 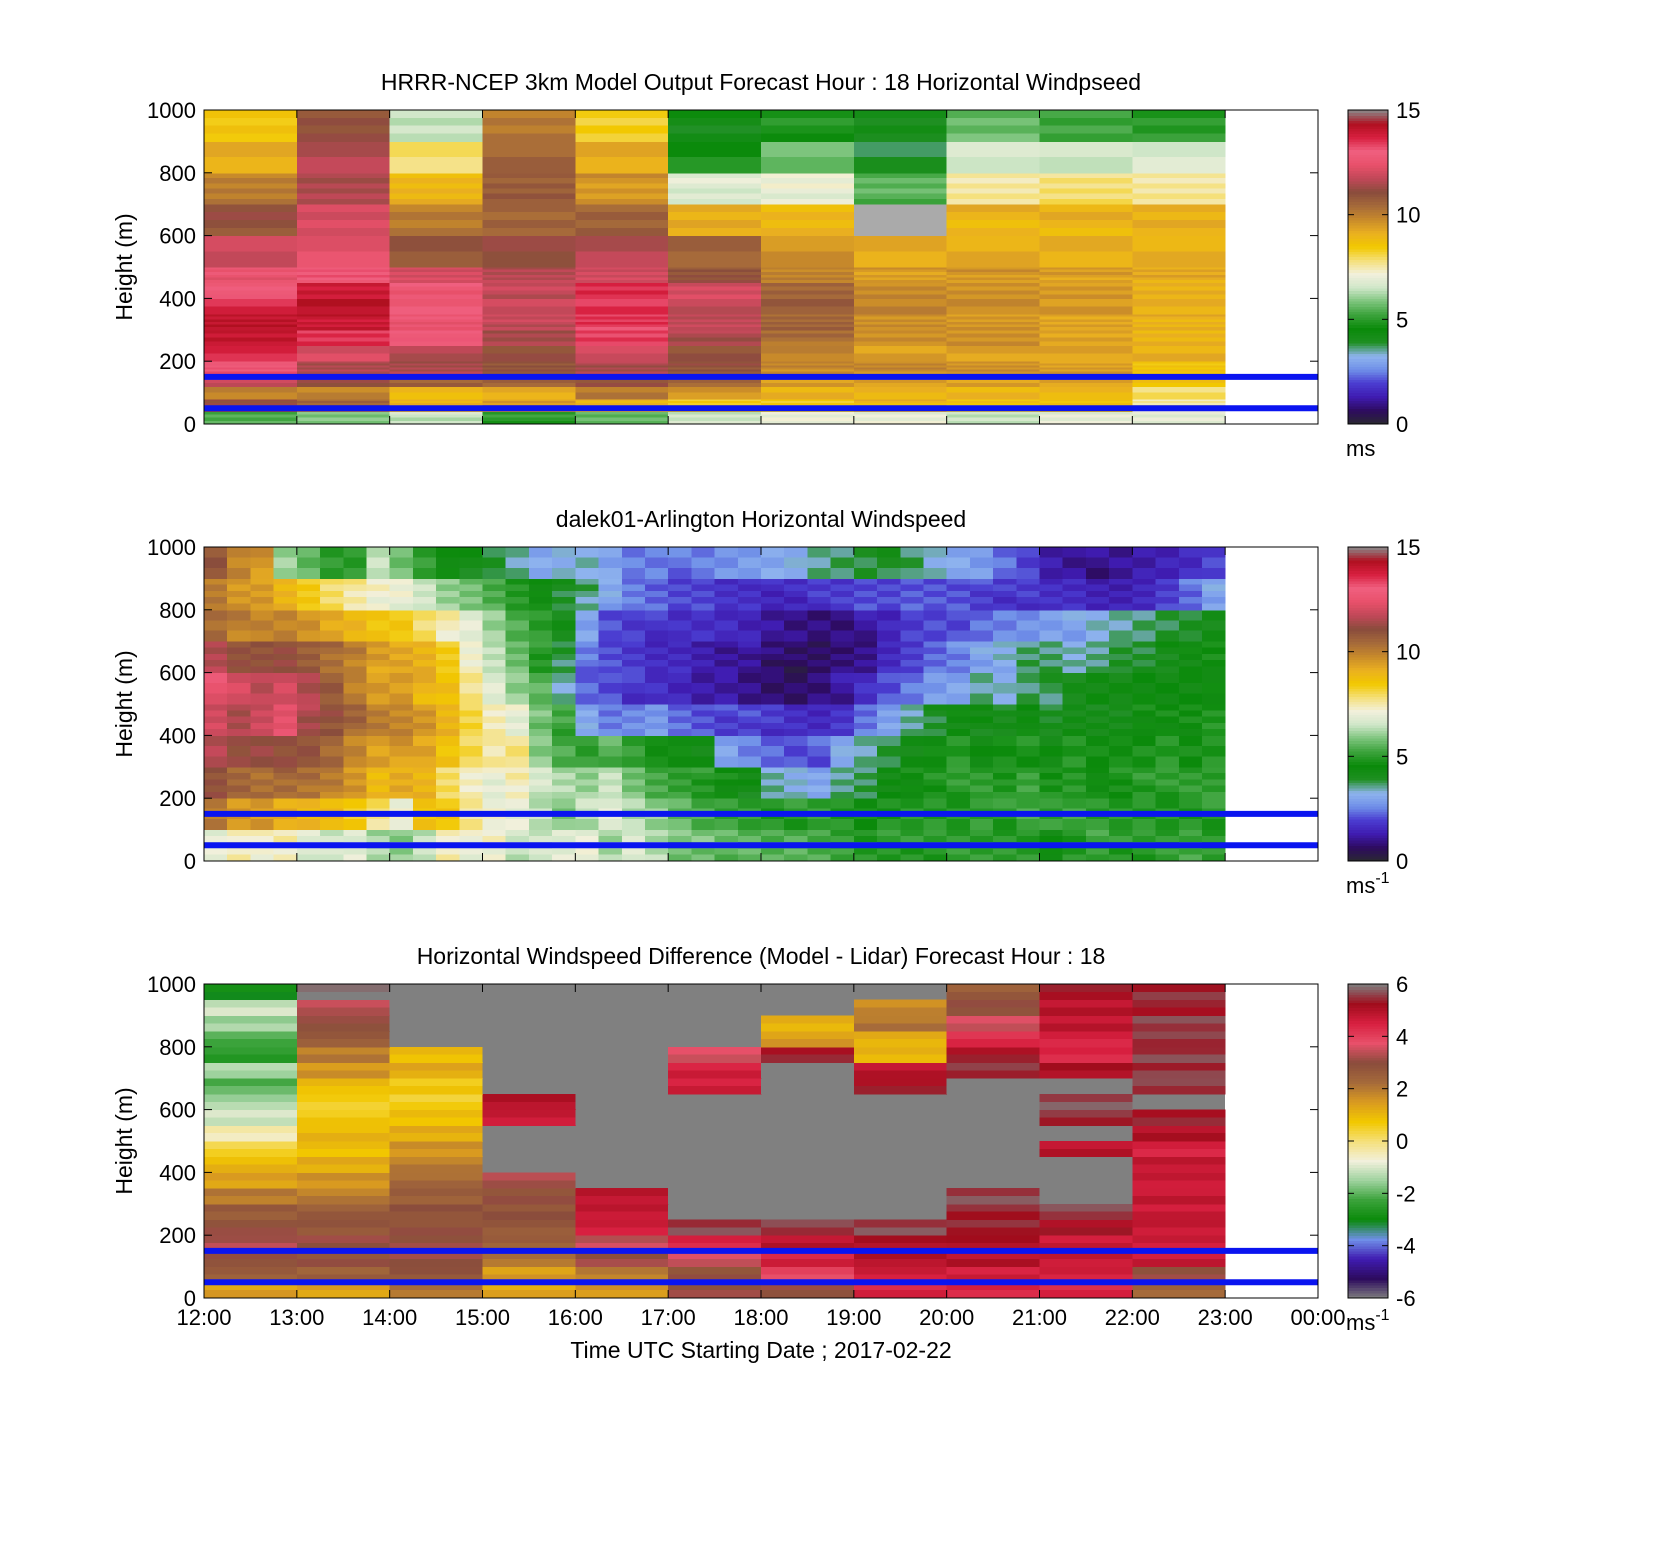 What do you see at coordinates (190, 861) in the screenshot?
I see `y-tick-label: 0` at bounding box center [190, 861].